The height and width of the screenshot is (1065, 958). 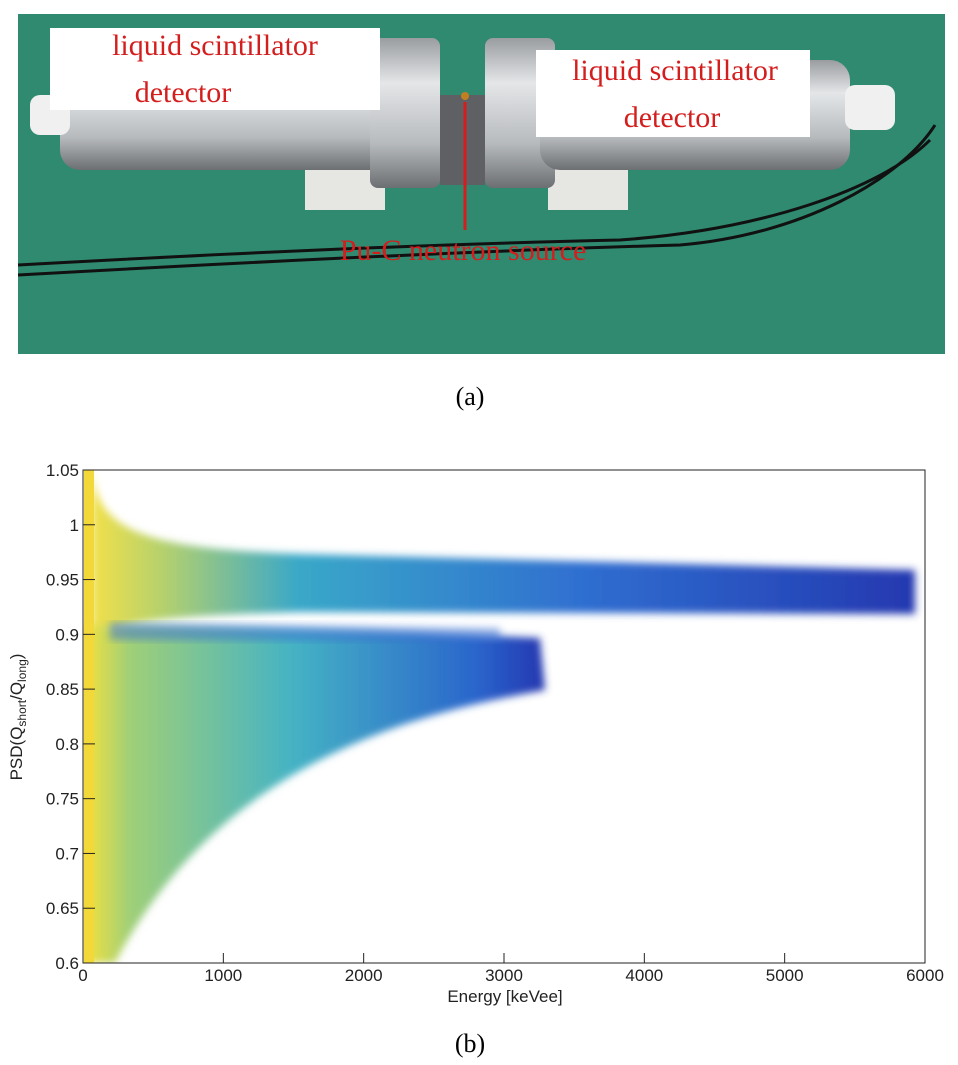 I want to click on y-tick-label: 0.85, so click(x=62, y=689).